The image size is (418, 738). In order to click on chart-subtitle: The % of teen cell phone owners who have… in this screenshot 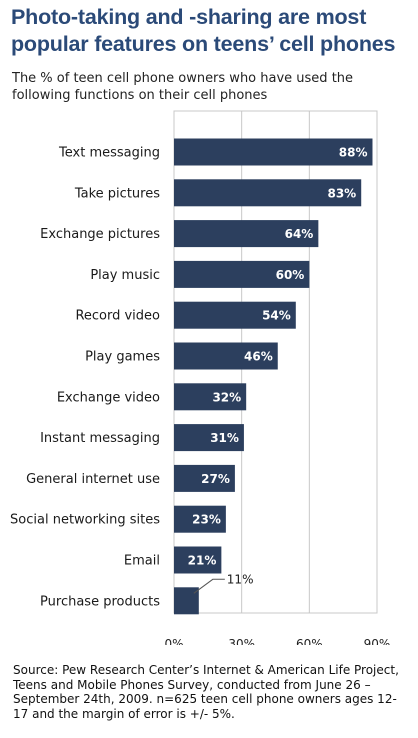, I will do `click(183, 87)`.